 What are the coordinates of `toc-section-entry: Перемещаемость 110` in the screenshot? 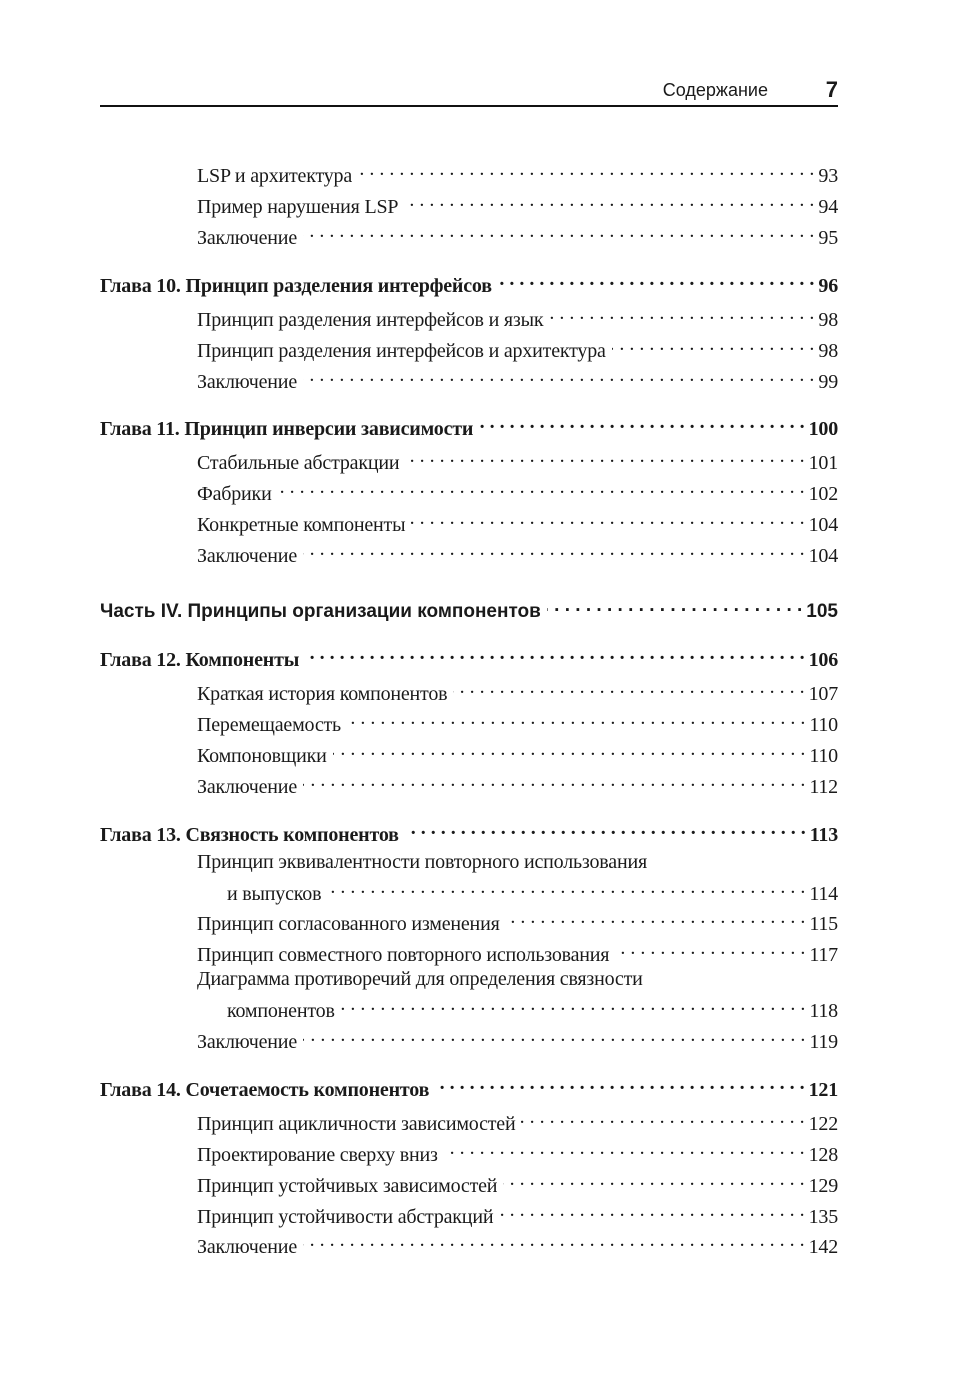 It's located at (517, 720).